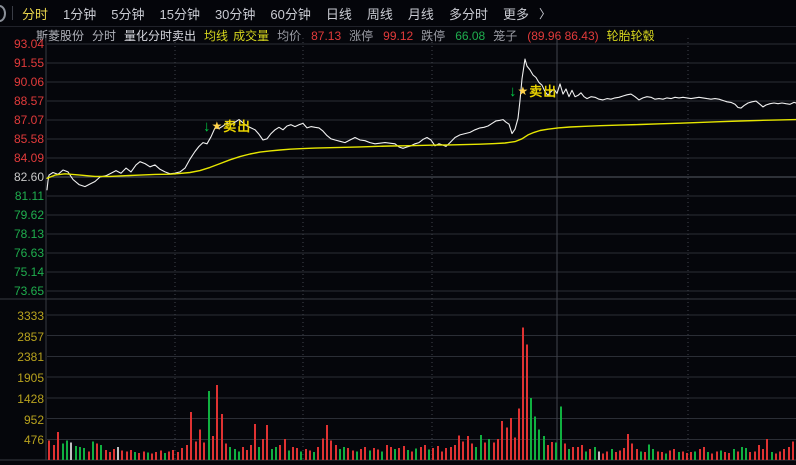 Image resolution: width=796 pixels, height=465 pixels. What do you see at coordinates (338, 14) in the screenshot?
I see `tab-日线: 日线` at bounding box center [338, 14].